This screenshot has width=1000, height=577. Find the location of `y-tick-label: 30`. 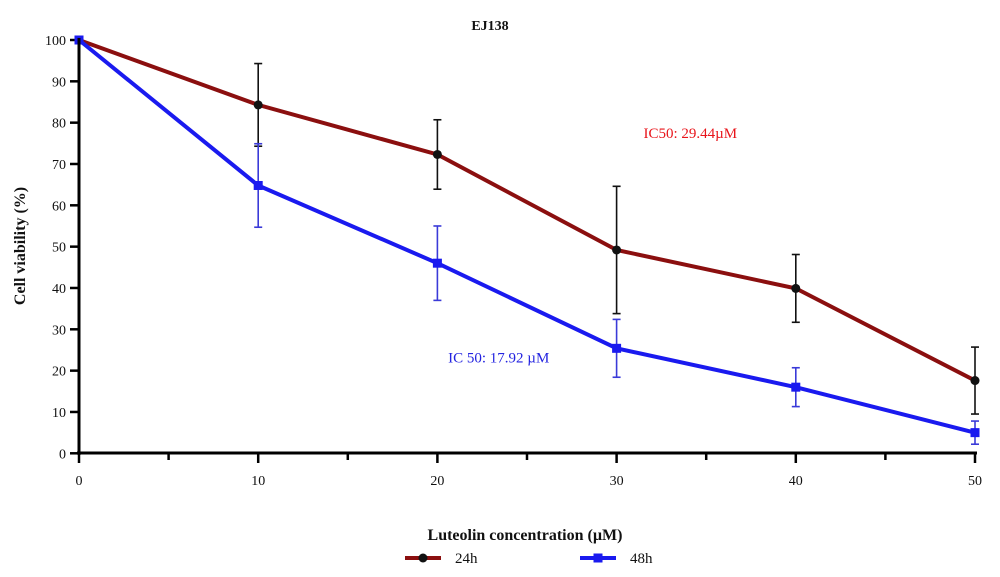

y-tick-label: 30 is located at coordinates (59, 330).